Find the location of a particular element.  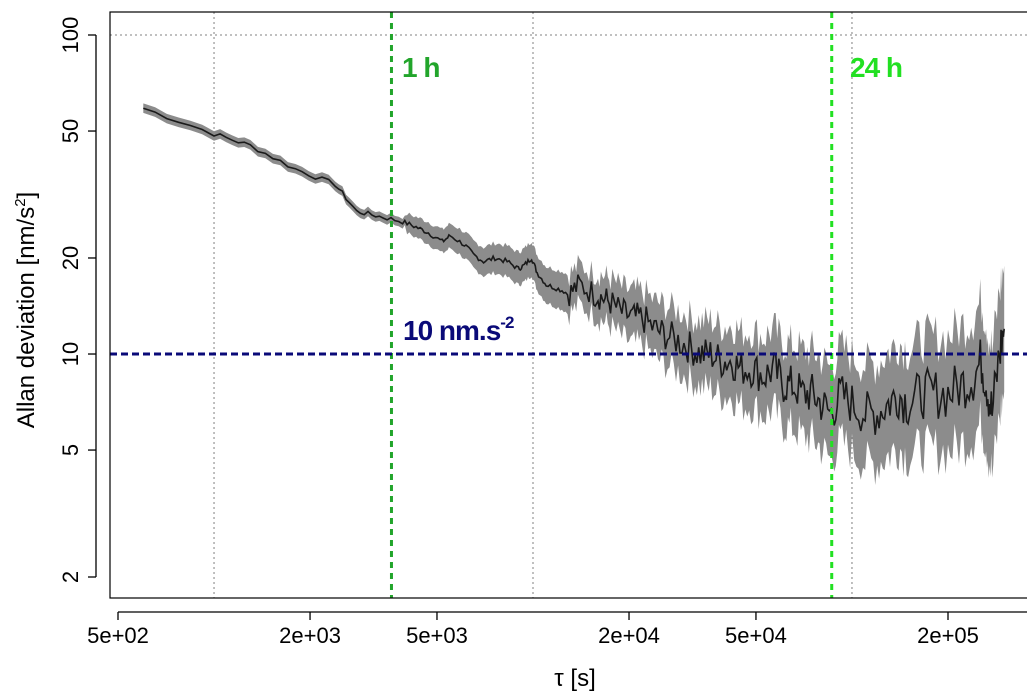

y-tick-label-5: 100 is located at coordinates (70, 35).